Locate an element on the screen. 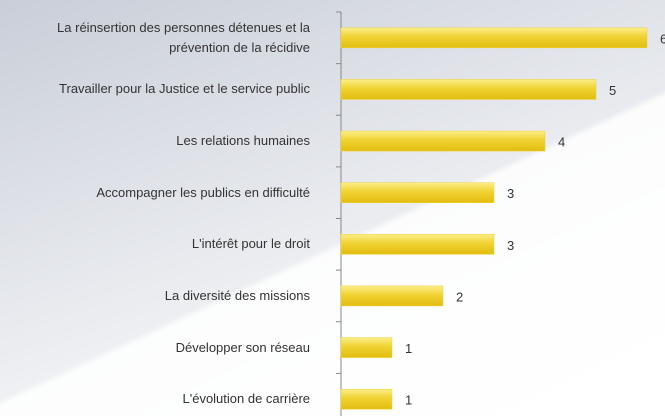  value-label: 4 is located at coordinates (561, 142).